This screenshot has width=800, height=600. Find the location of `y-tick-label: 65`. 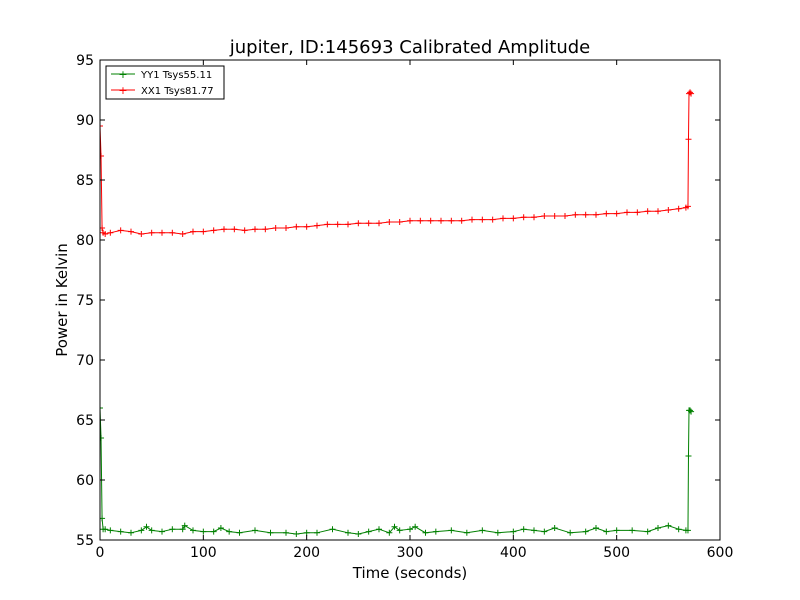

y-tick-label: 65 is located at coordinates (85, 421).